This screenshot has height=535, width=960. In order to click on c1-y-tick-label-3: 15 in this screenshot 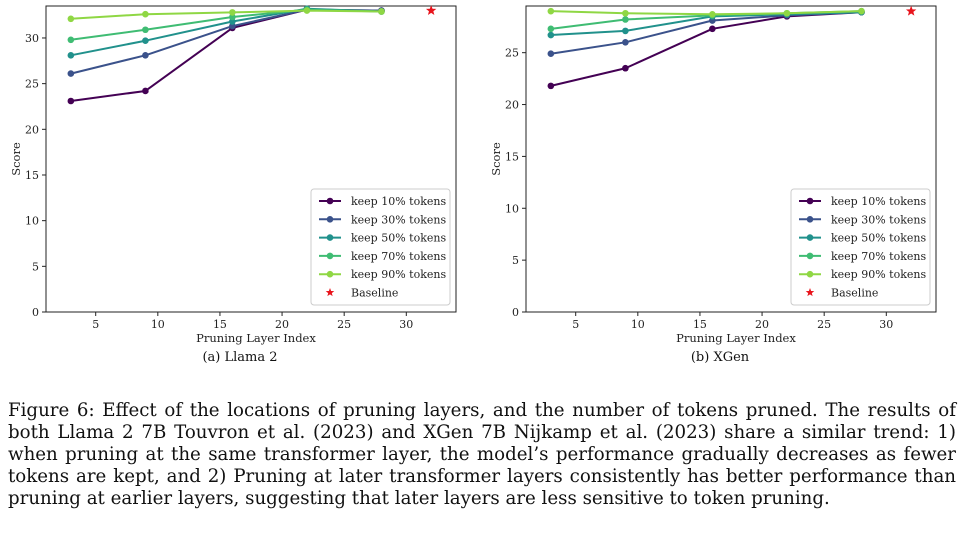, I will do `click(512, 156)`.